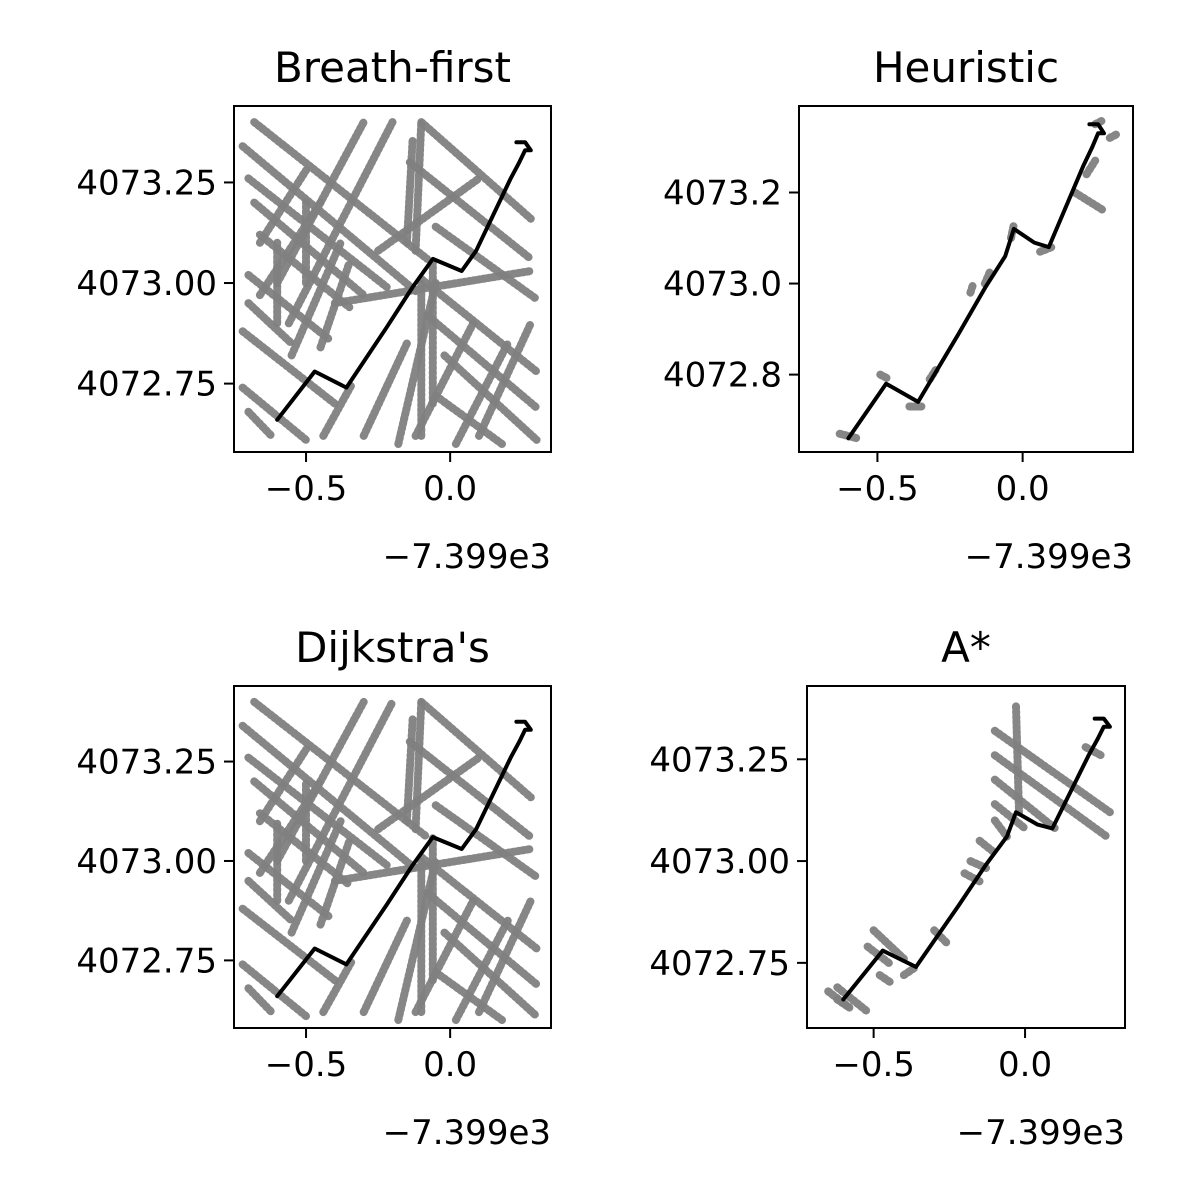 This screenshot has height=1200, width=1200. What do you see at coordinates (146, 862) in the screenshot?
I see `chart3-ytick-label: 4073.00` at bounding box center [146, 862].